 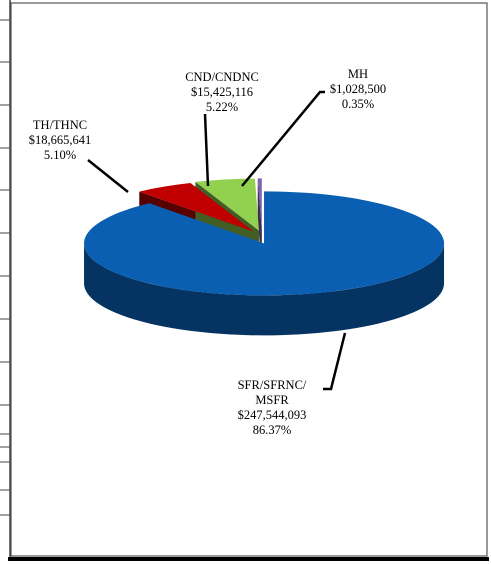 I want to click on label-amt: $15,425,116, so click(x=222, y=92).